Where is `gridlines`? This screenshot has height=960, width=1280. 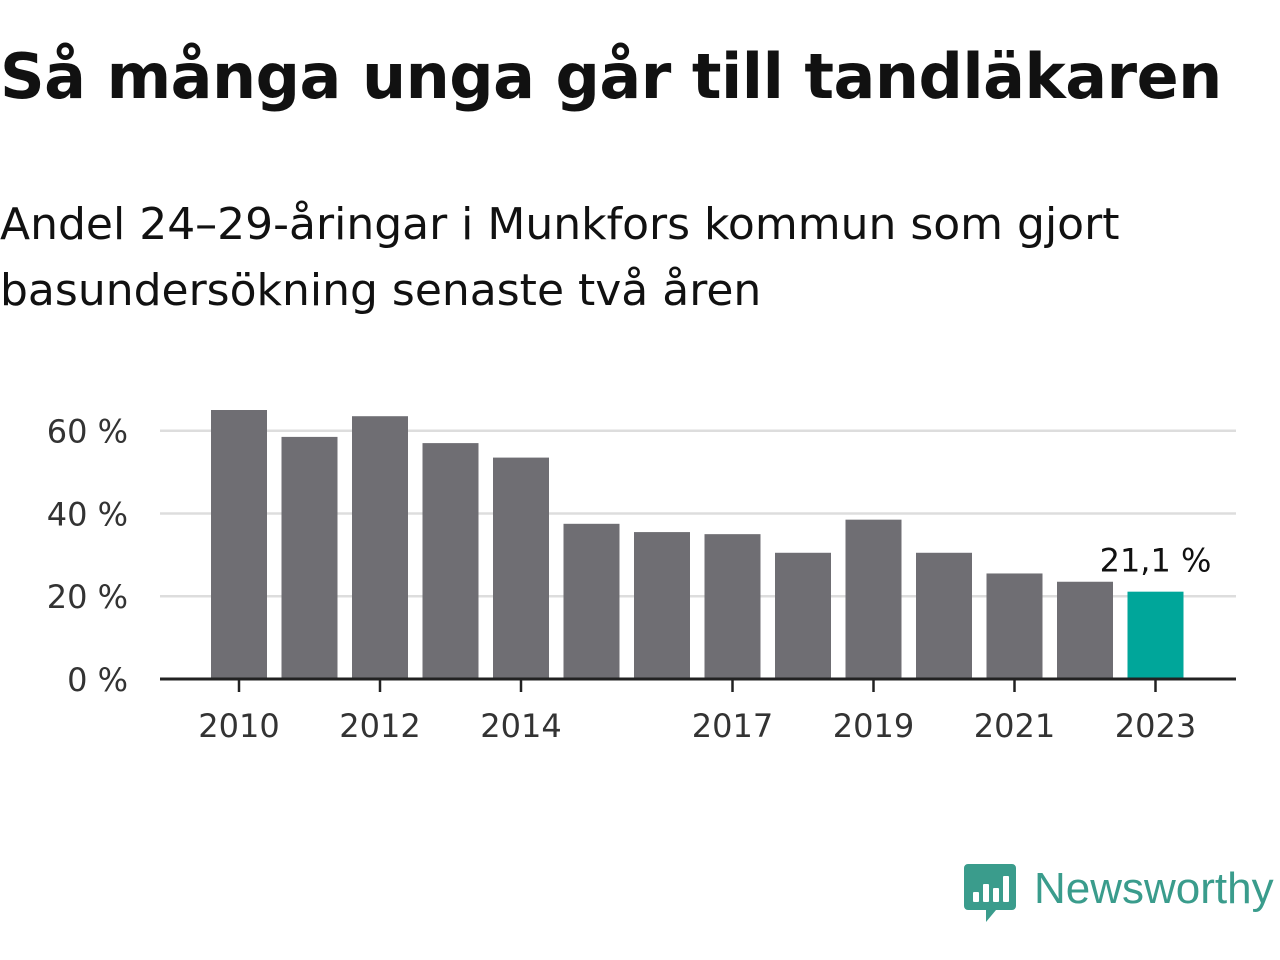
gridlines is located at coordinates (698, 513).